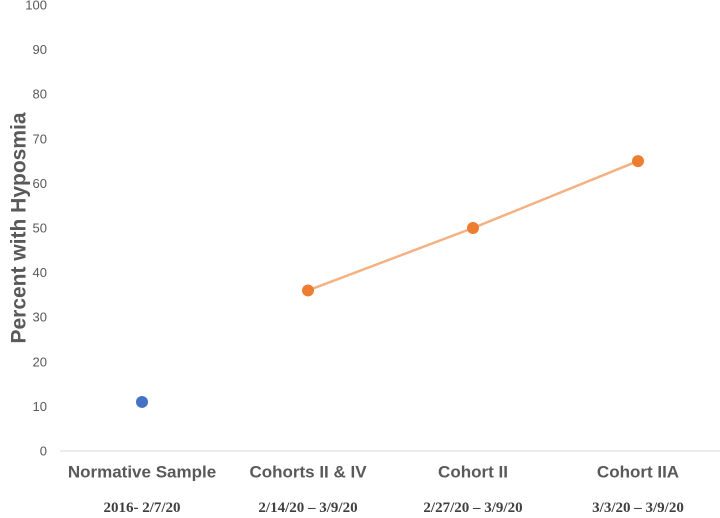 This screenshot has height=518, width=720. I want to click on x-date-label: 2/14/20 – 3/9/20, so click(307, 508).